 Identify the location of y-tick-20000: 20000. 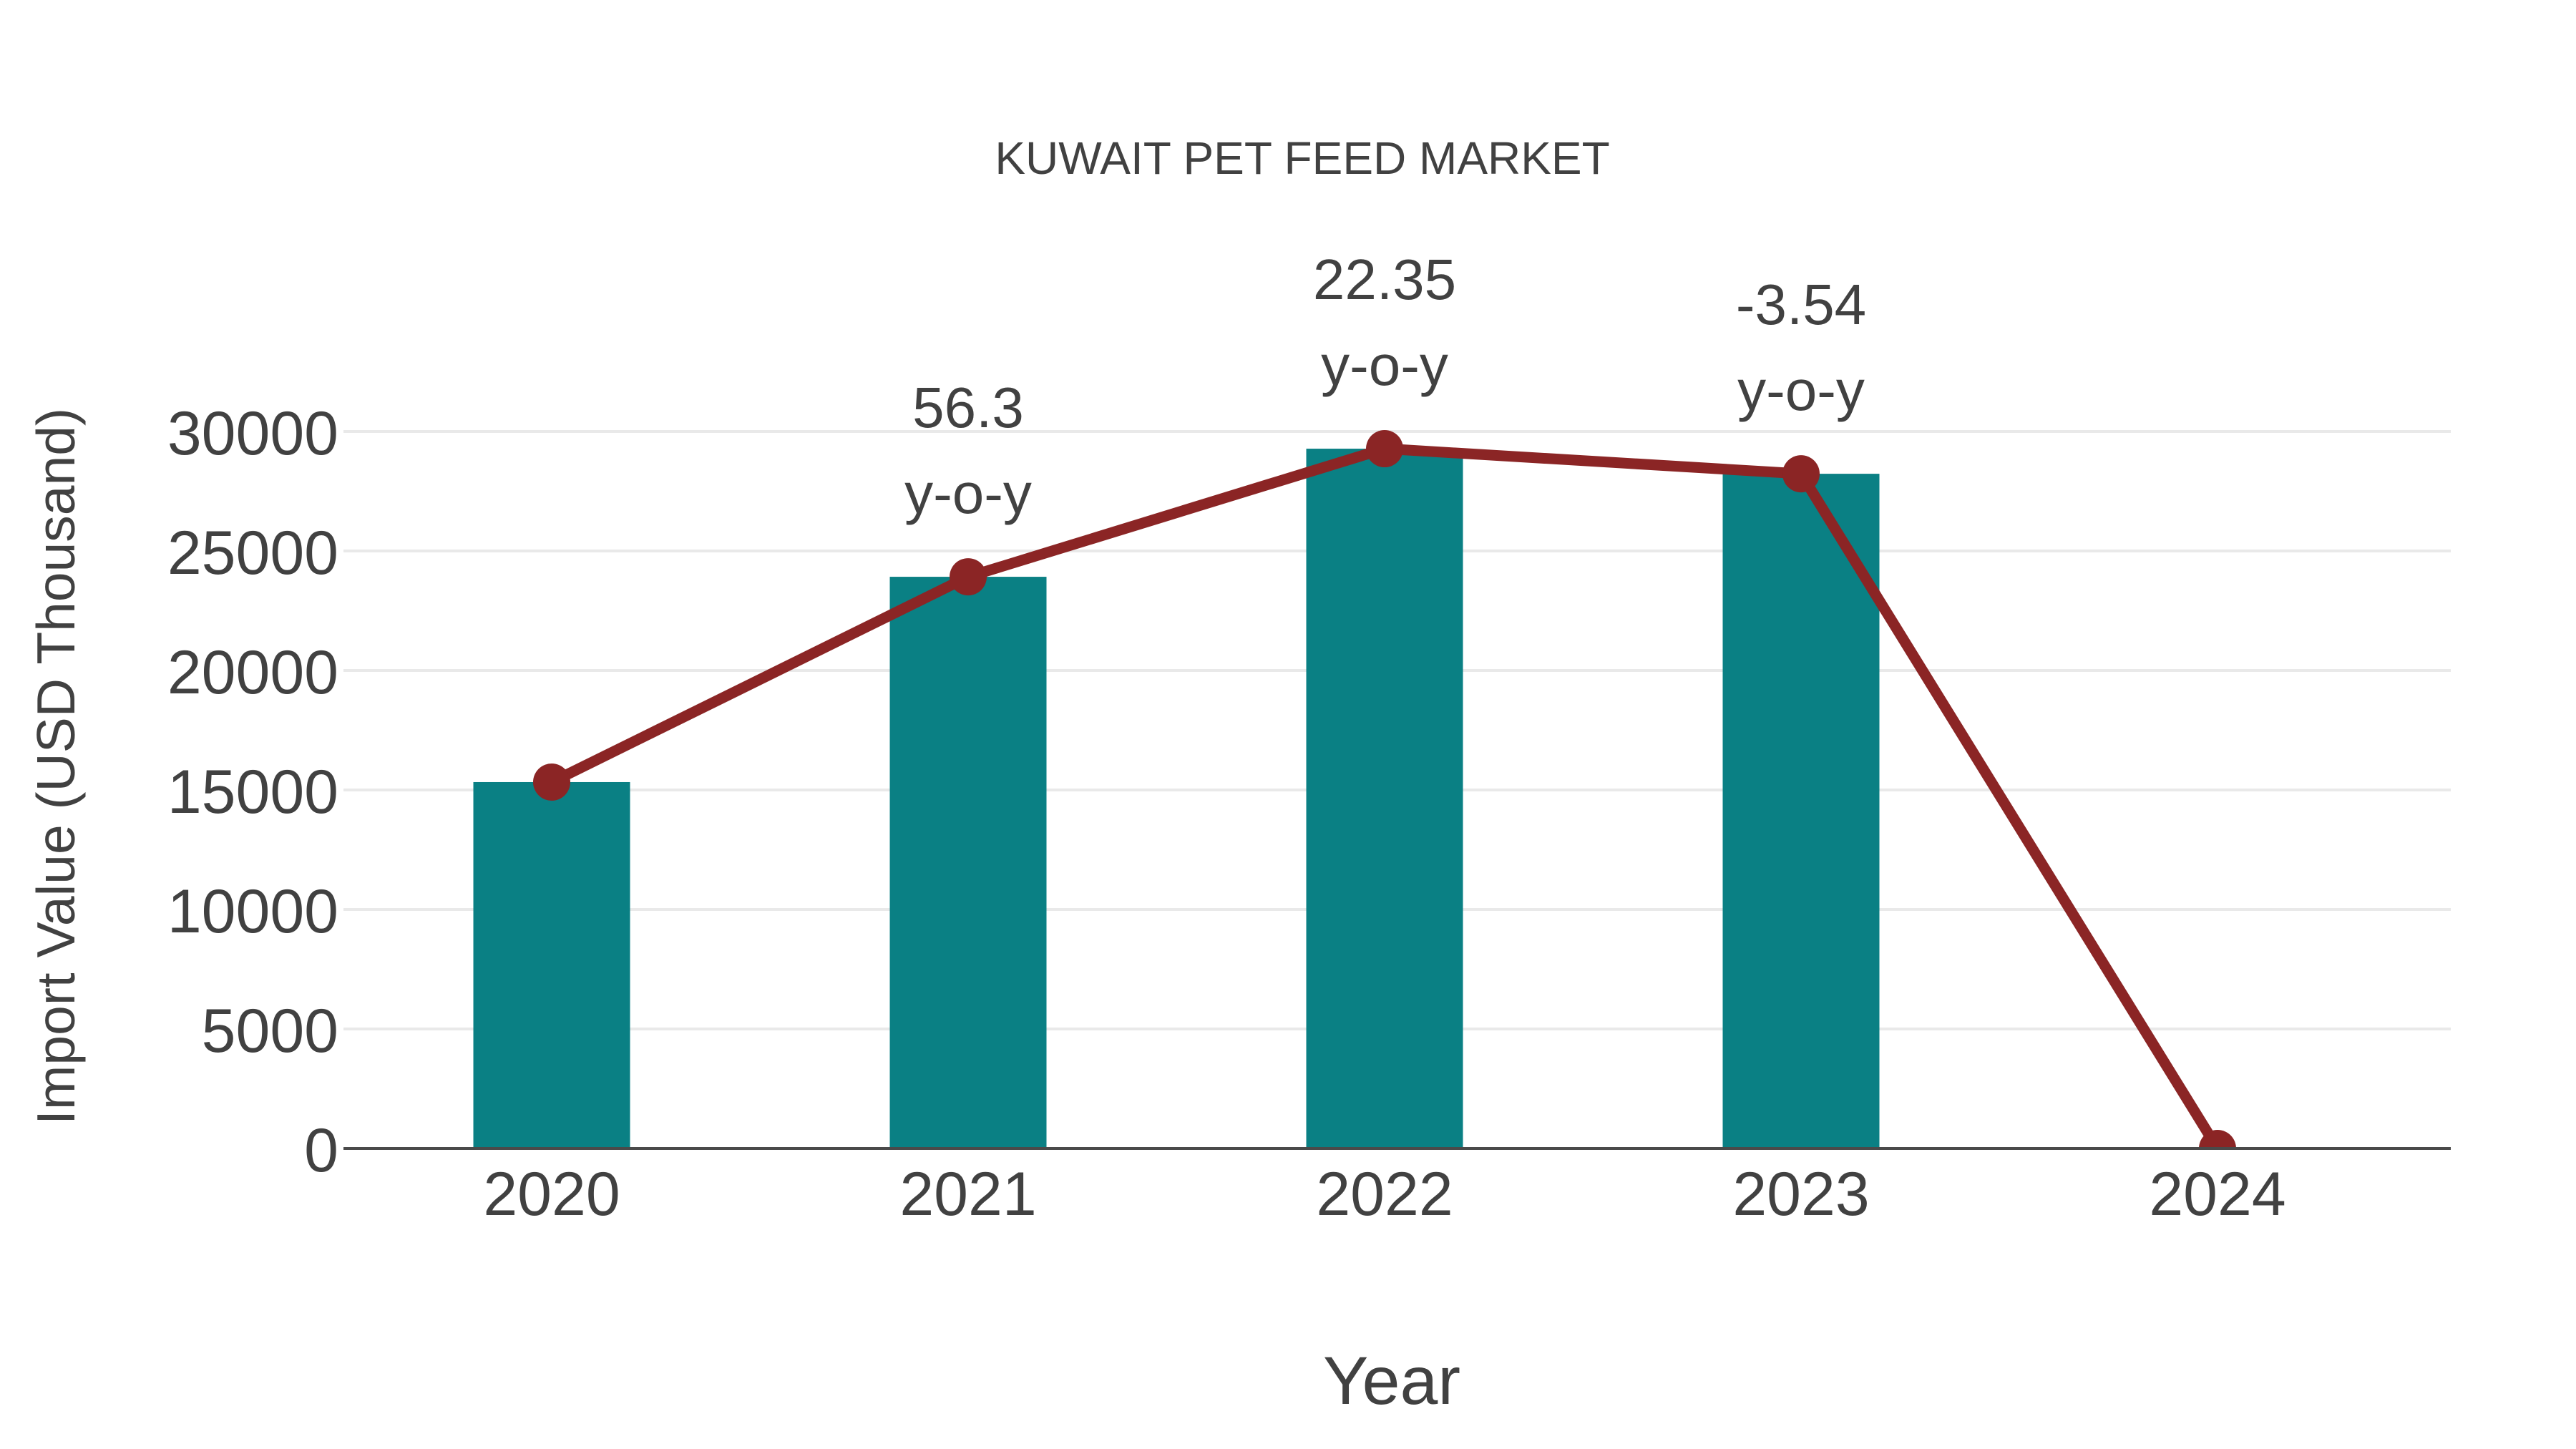
(252, 672).